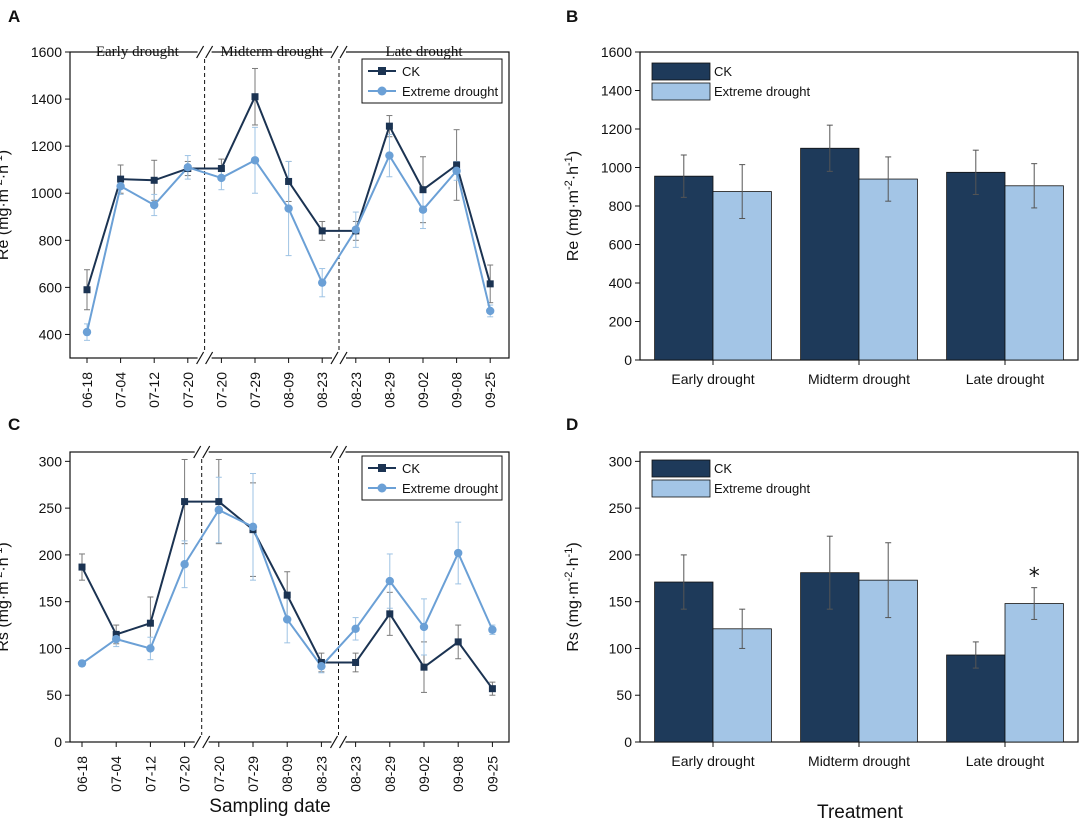  What do you see at coordinates (54, 695) in the screenshot?
I see `y-tick-label: 50` at bounding box center [54, 695].